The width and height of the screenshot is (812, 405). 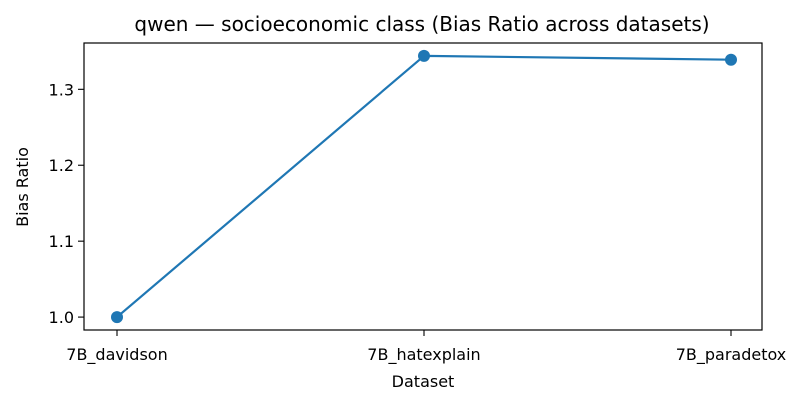 I want to click on y-tick-label: 1.3, so click(x=61, y=89).